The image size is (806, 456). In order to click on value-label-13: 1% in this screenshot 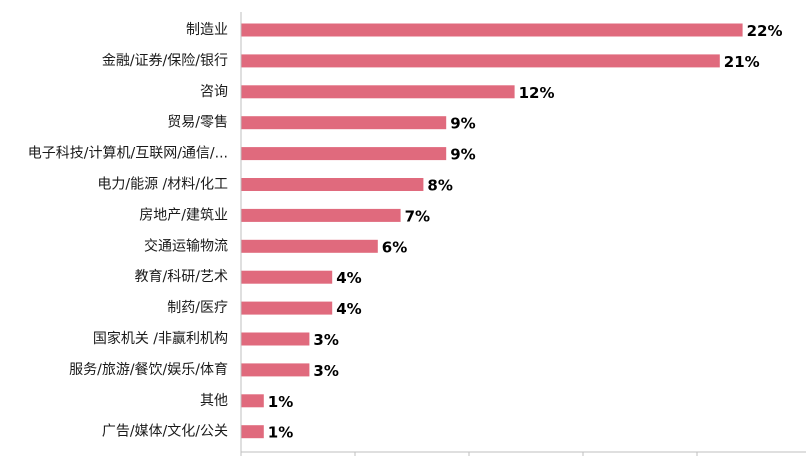, I will do `click(280, 433)`.